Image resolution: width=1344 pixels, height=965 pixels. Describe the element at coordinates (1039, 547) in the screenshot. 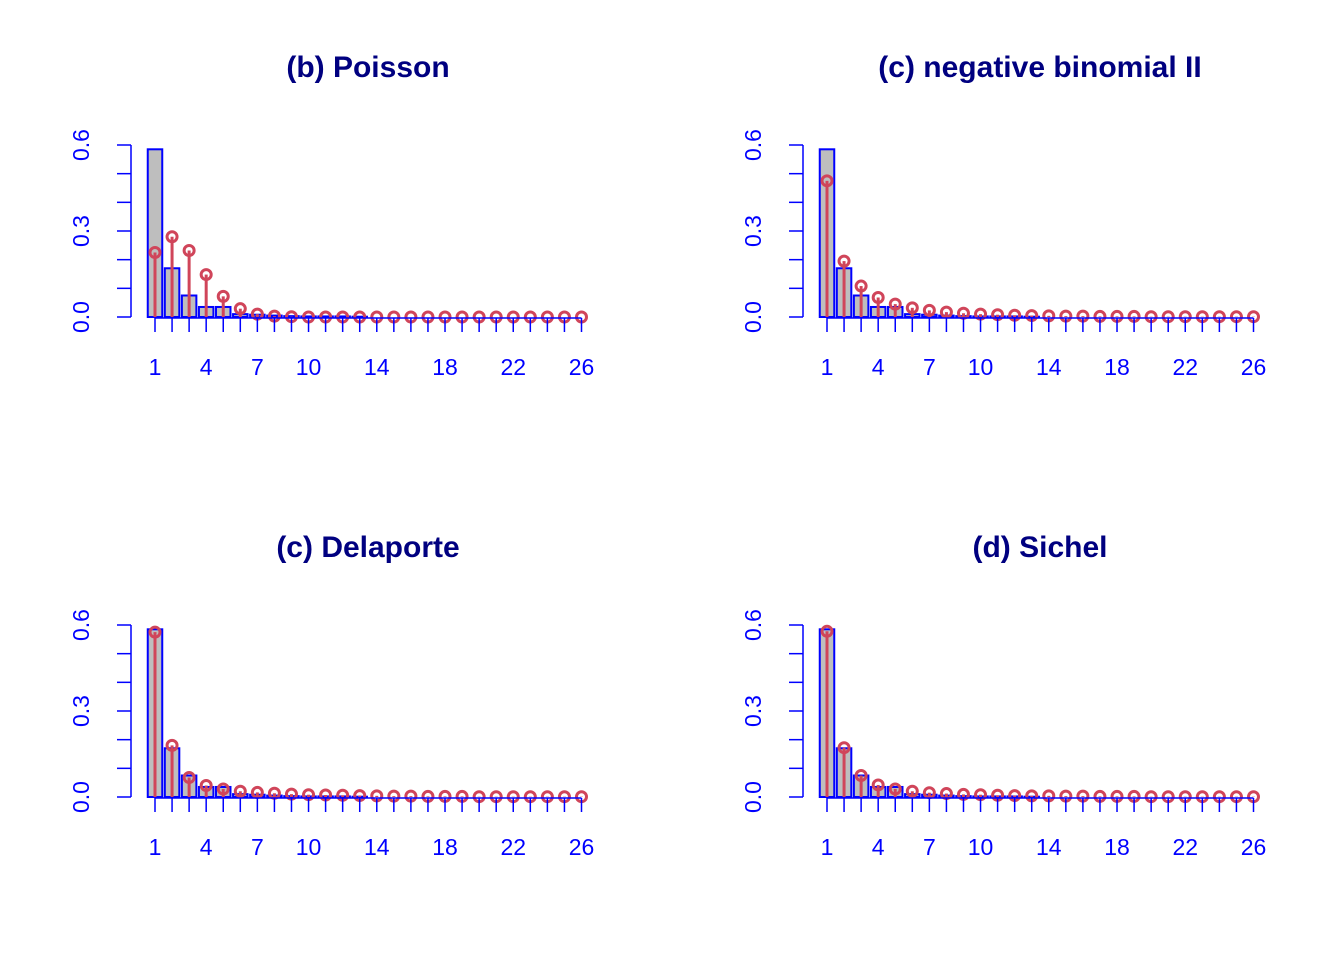

I see `panel-title: (d) Sichel` at that location.